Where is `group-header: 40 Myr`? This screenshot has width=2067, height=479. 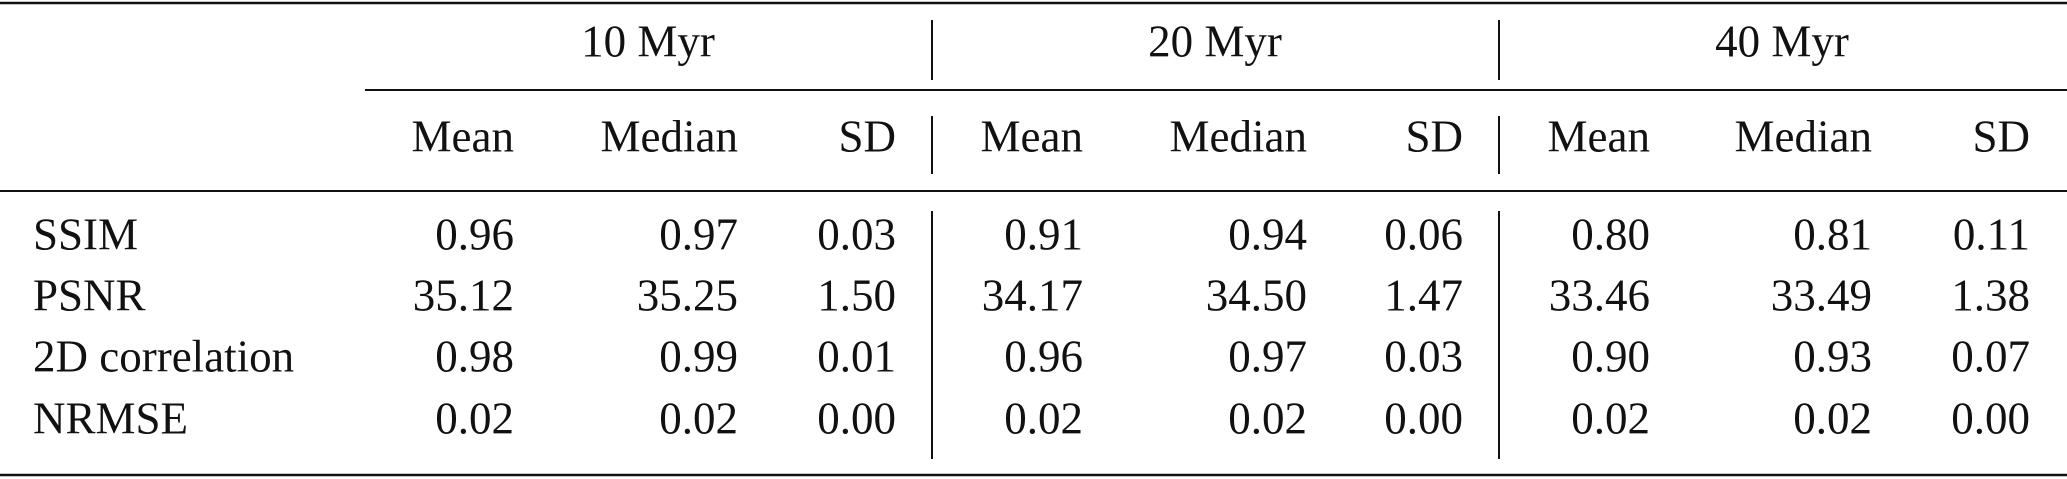
group-header: 40 Myr is located at coordinates (1782, 41).